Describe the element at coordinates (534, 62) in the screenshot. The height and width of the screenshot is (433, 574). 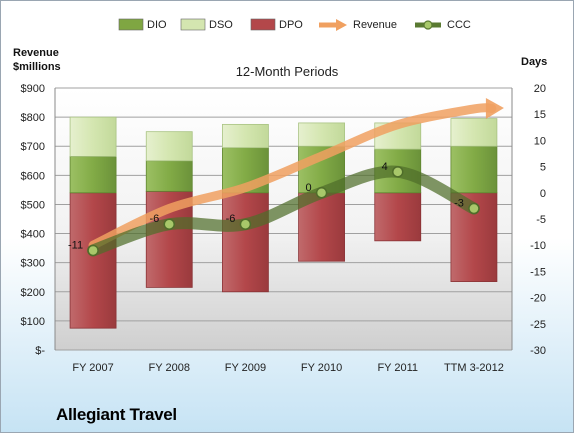
I see `right-axis-title: Days` at that location.